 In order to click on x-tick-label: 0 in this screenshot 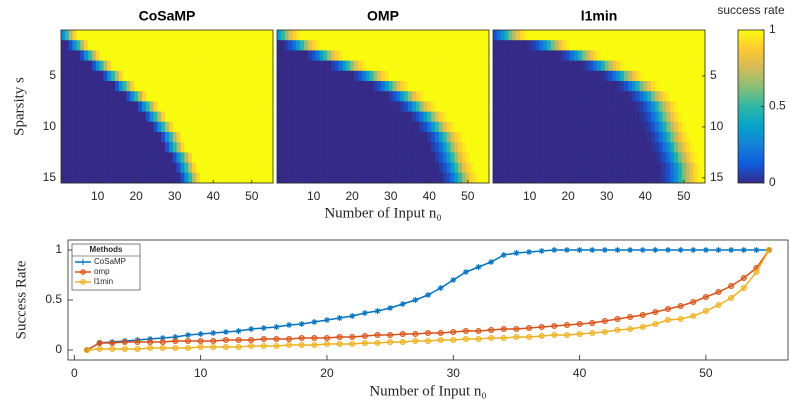, I will do `click(74, 373)`.